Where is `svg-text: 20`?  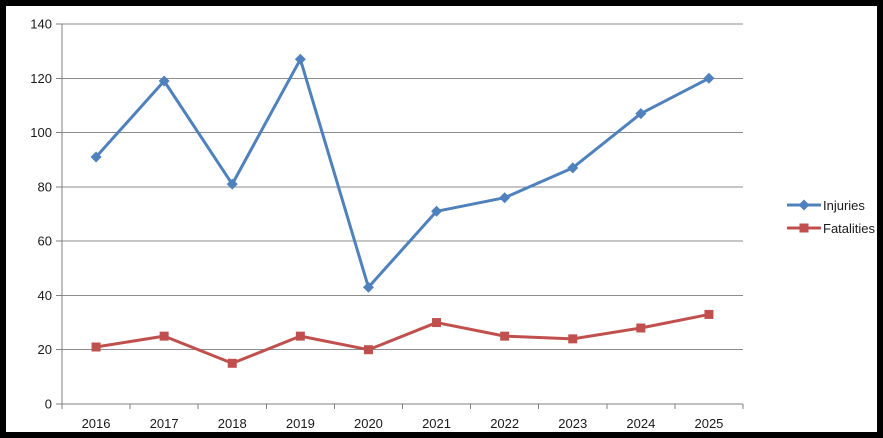
svg-text: 20 is located at coordinates (45, 349).